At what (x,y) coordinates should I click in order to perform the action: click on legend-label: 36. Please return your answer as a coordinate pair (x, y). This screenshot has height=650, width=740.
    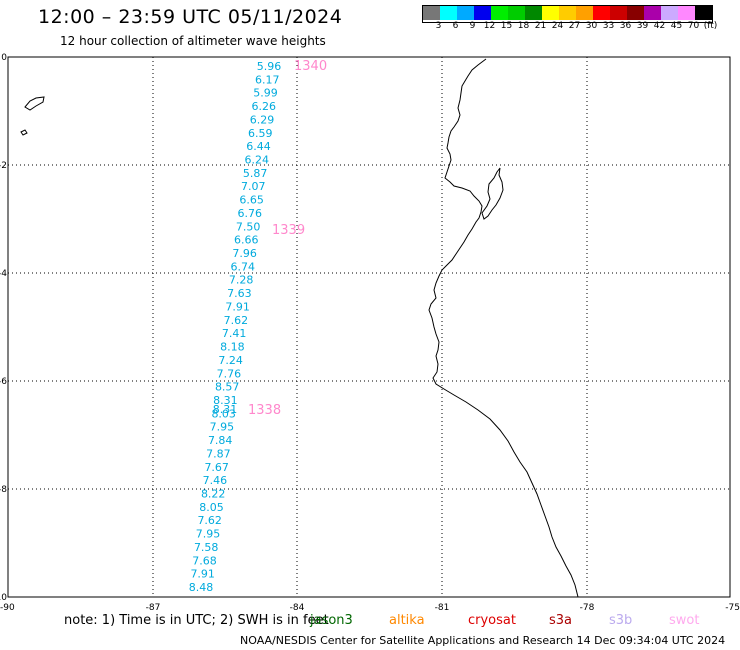
    Looking at the image, I should click on (625, 26).